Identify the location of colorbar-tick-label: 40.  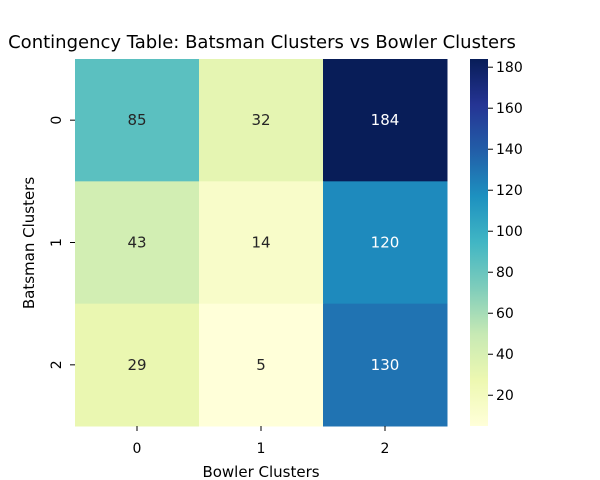
(505, 355).